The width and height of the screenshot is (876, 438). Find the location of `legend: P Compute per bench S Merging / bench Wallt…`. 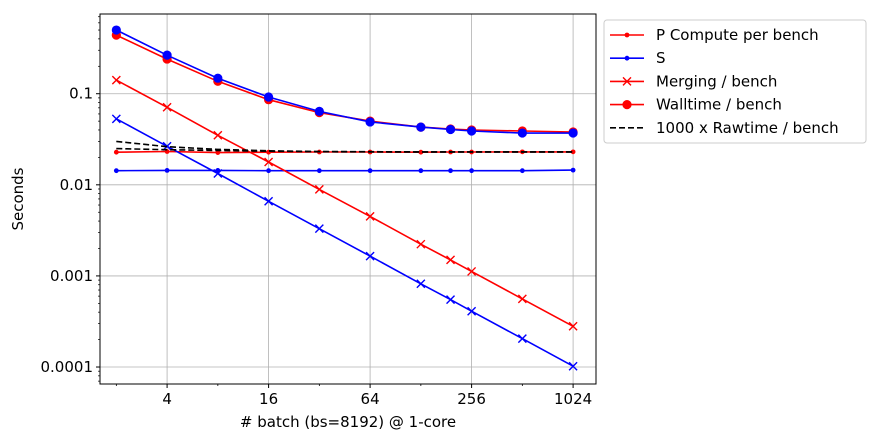

legend: P Compute per bench S Merging / bench Wallt… is located at coordinates (735, 81).